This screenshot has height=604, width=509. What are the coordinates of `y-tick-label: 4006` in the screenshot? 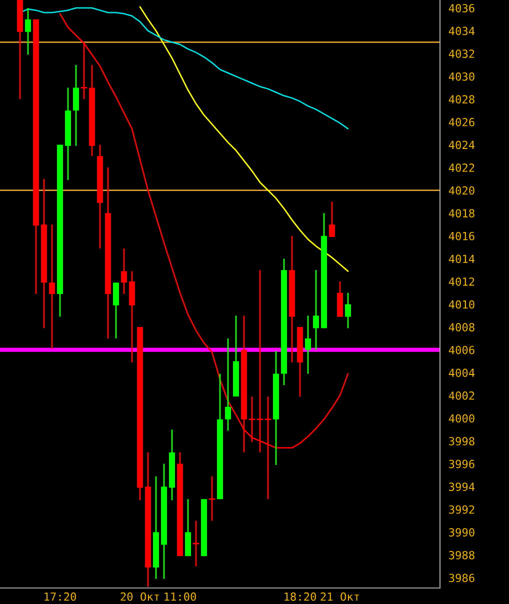 It's located at (461, 350).